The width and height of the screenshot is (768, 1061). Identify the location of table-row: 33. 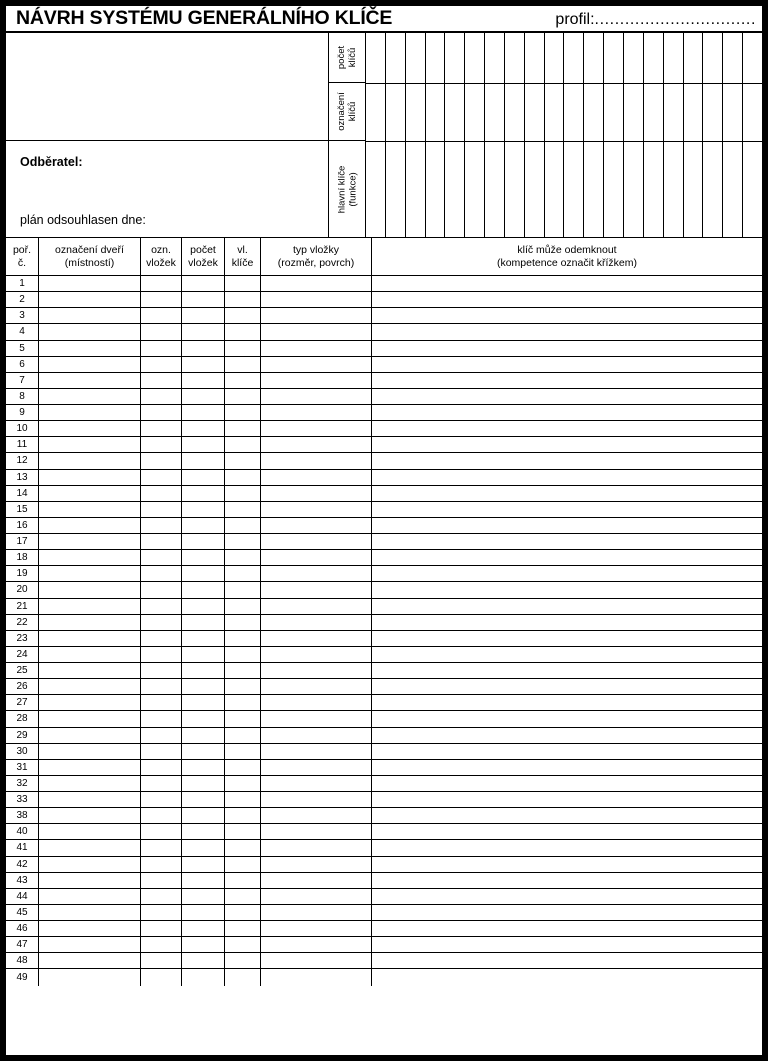
(384, 800).